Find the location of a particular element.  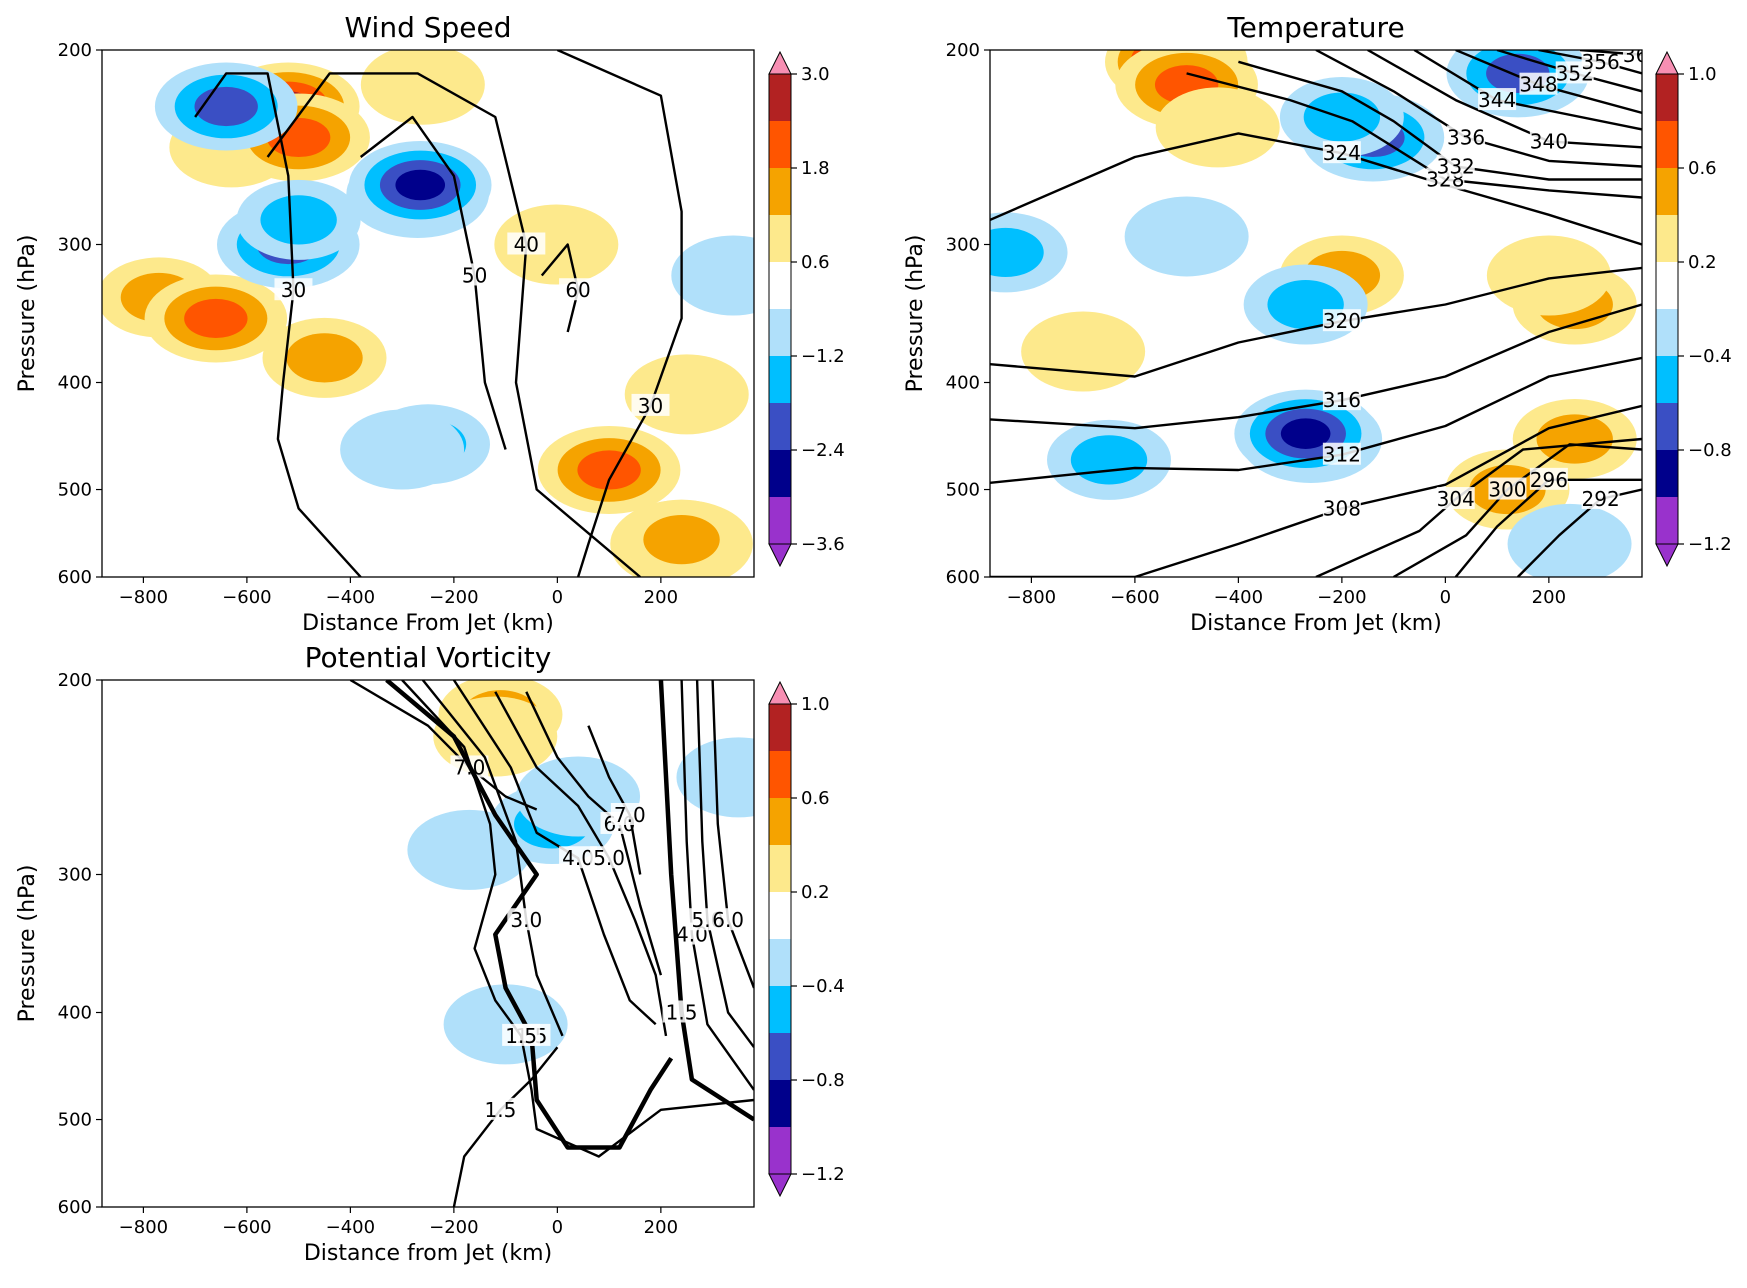

contour-line-3.0 is located at coordinates (492, 858).